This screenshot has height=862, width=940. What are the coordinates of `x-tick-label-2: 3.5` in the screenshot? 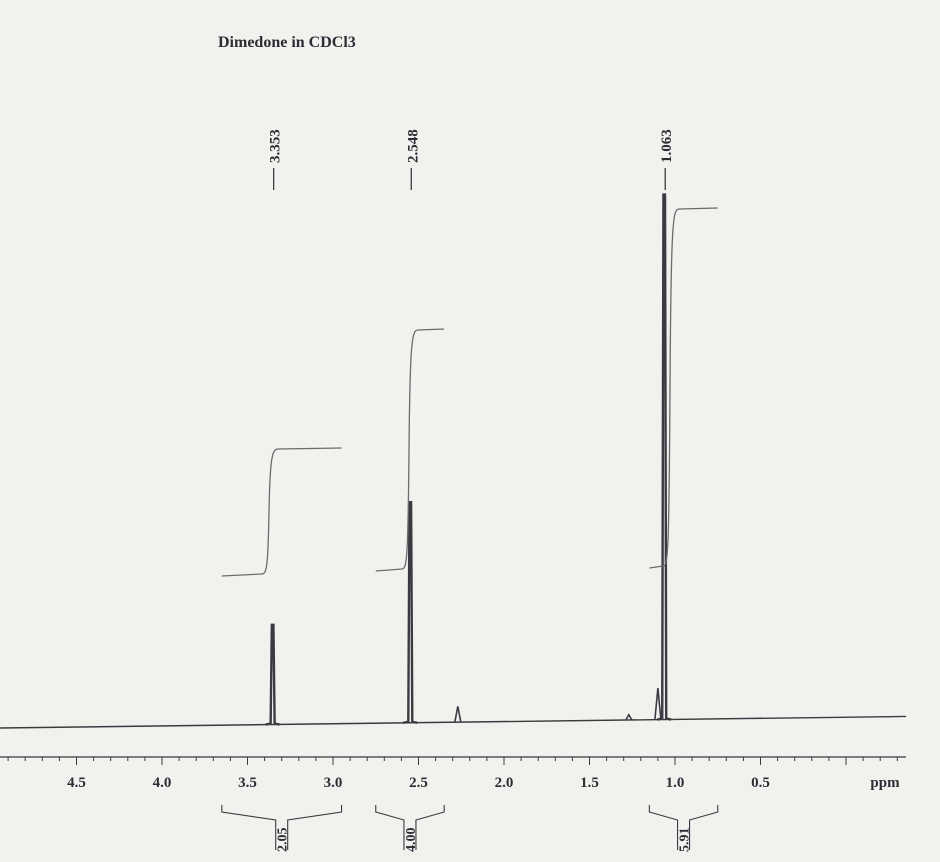 It's located at (247, 783).